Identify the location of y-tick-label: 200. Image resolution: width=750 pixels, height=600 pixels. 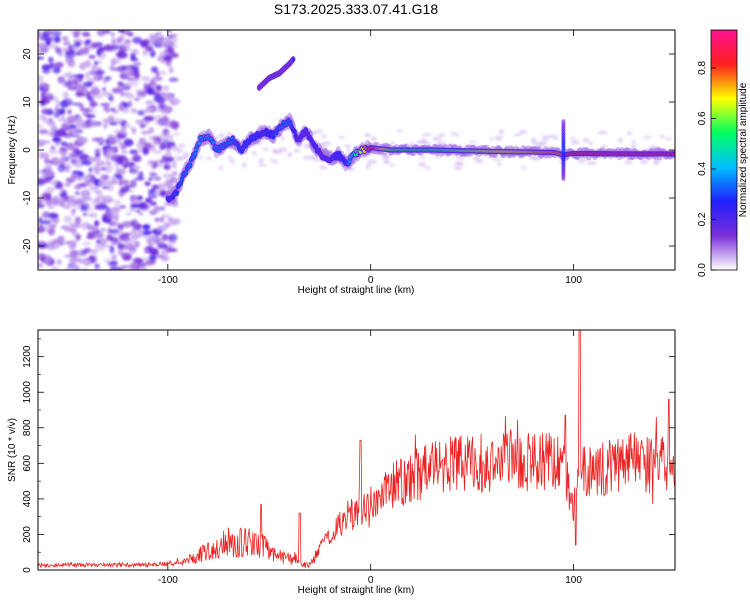
(27, 534).